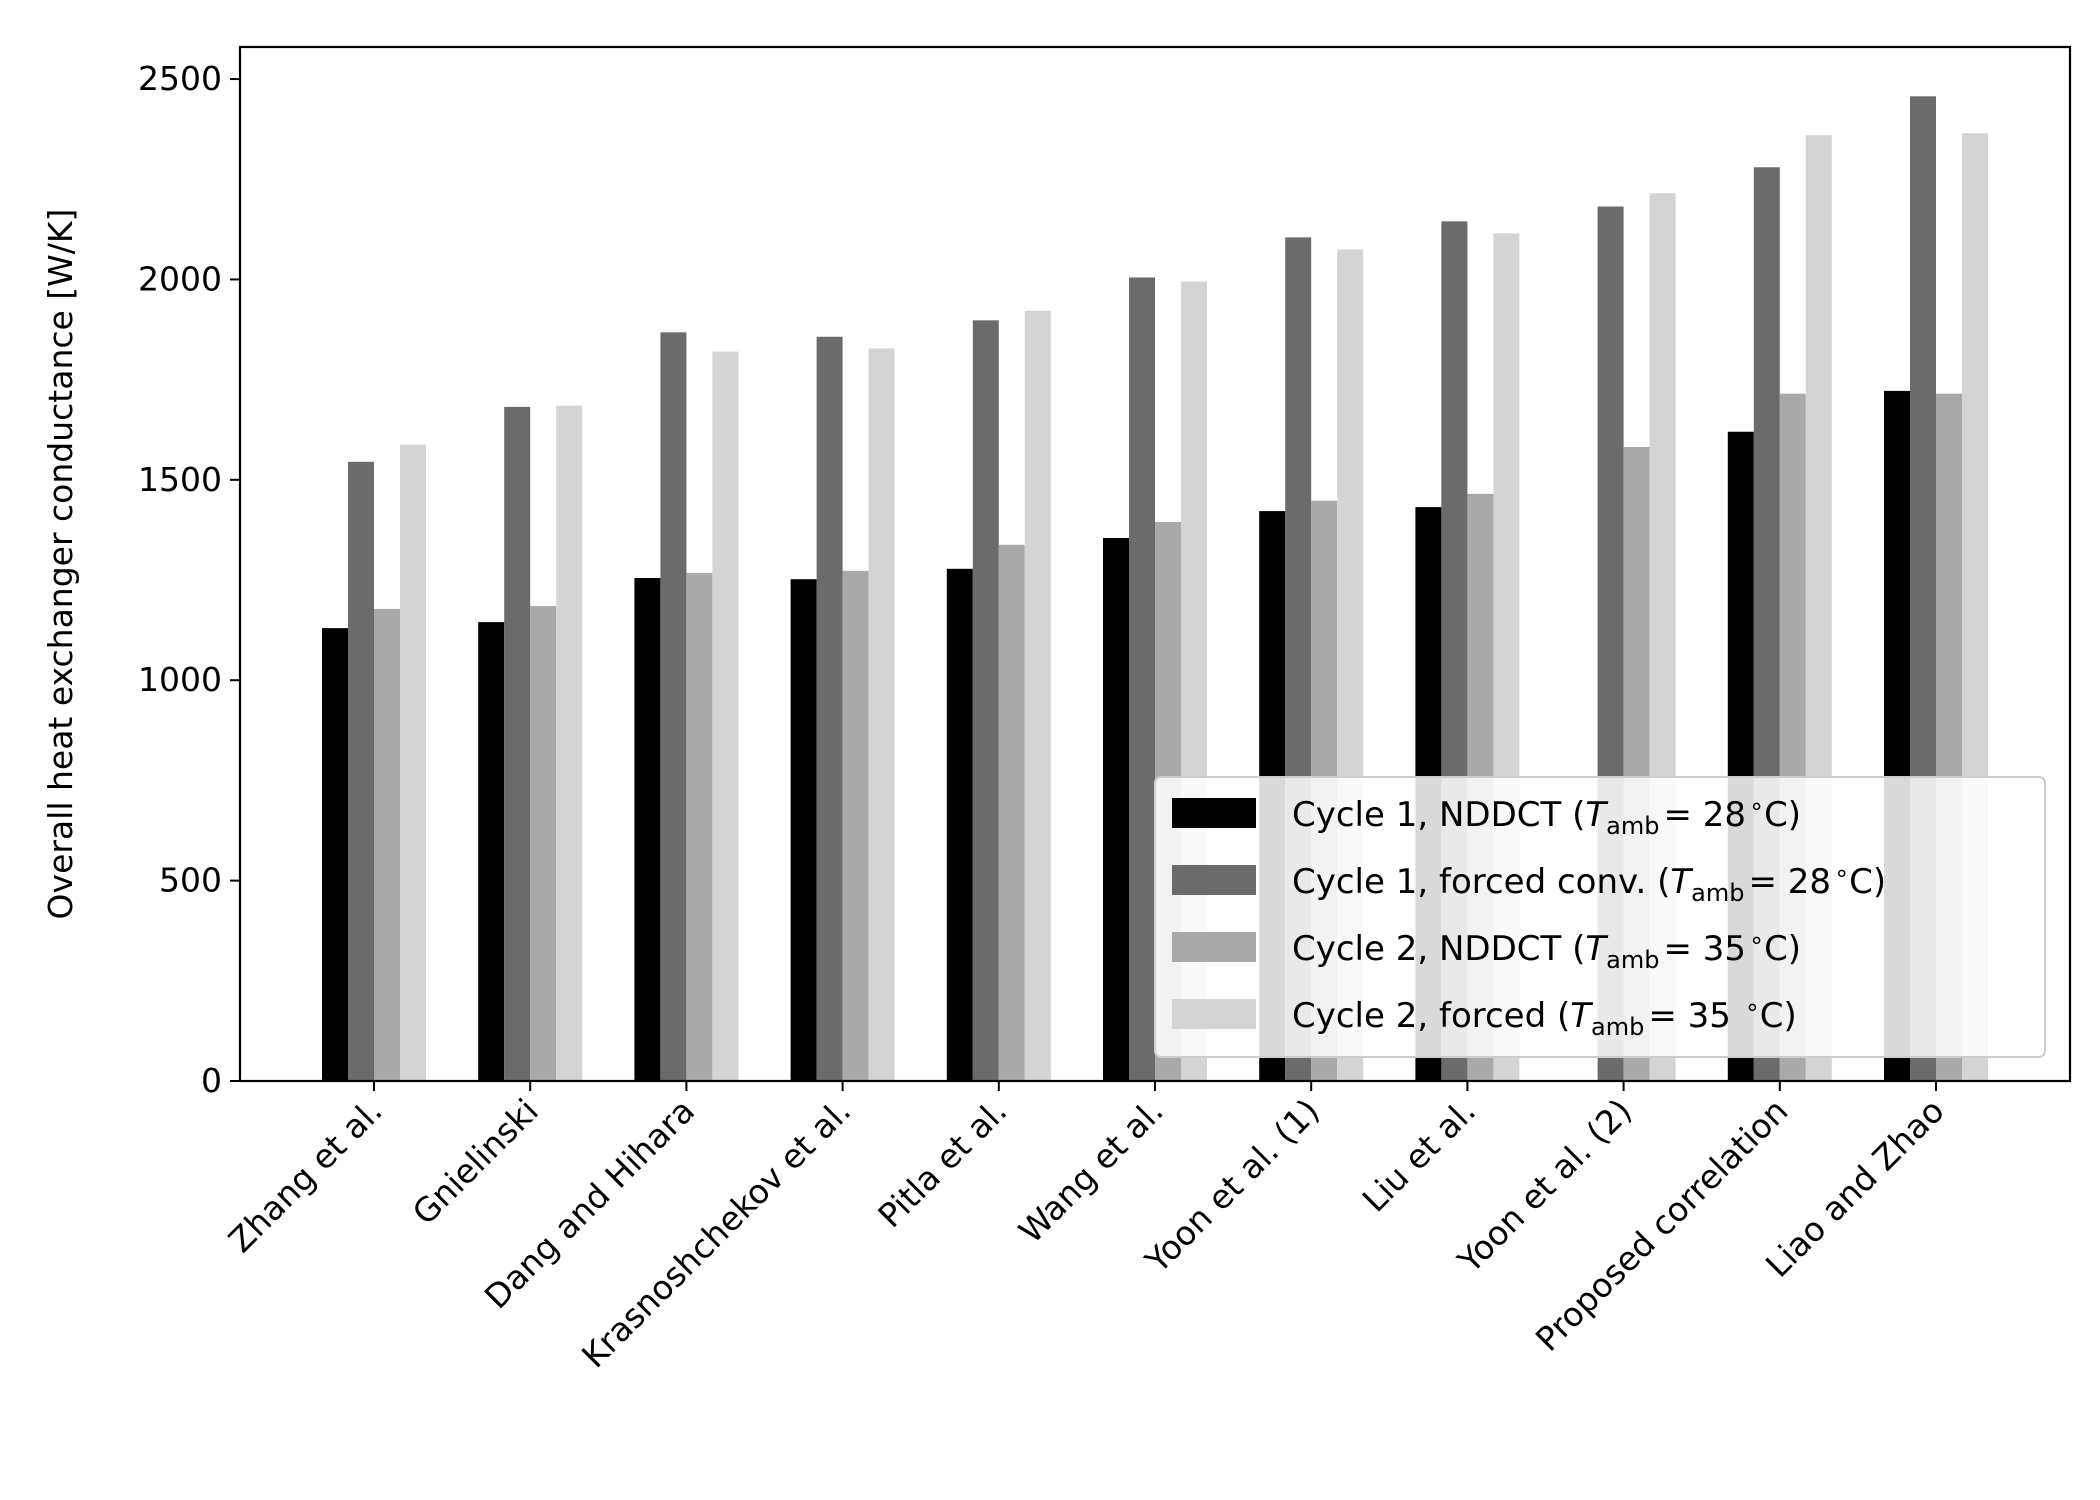 The width and height of the screenshot is (2100, 1500). What do you see at coordinates (1419, 1155) in the screenshot?
I see `x-tick-label: Liu et al.` at bounding box center [1419, 1155].